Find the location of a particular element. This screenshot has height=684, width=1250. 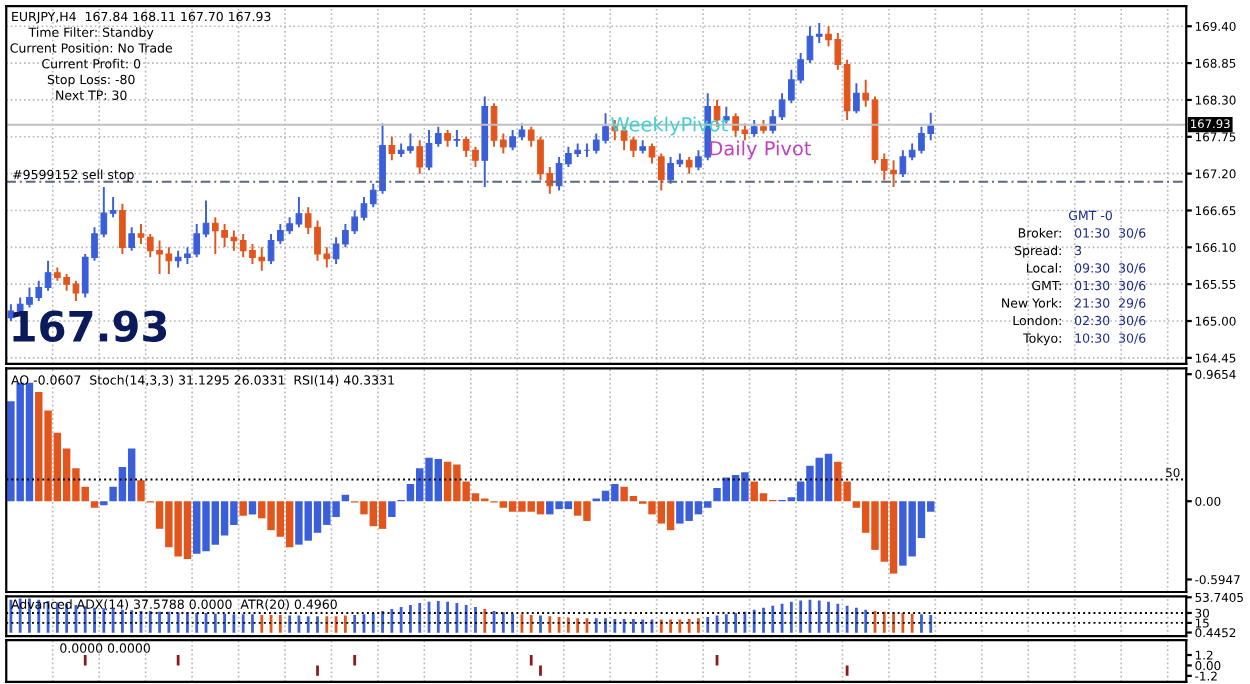

annotation: 167.93 is located at coordinates (90, 326).